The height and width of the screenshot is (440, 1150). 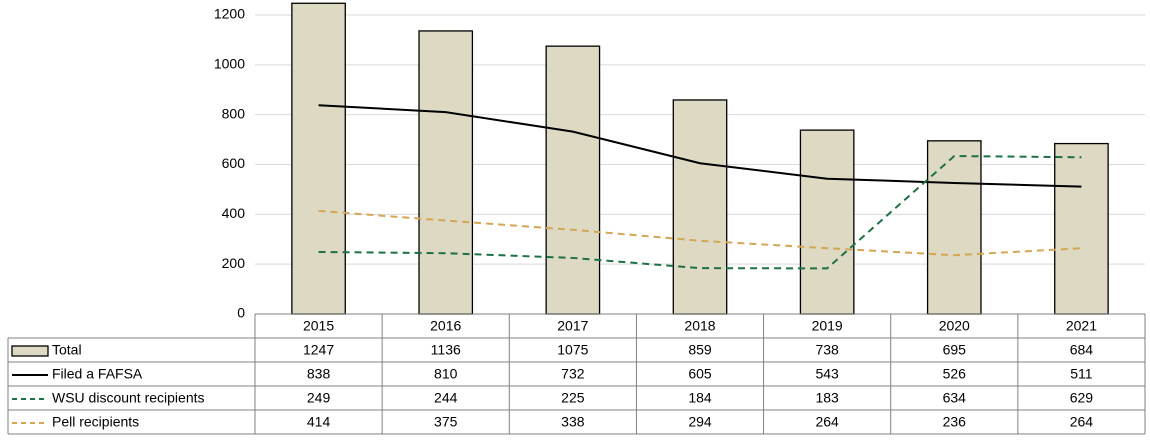 I want to click on table-value: 183, so click(x=827, y=398).